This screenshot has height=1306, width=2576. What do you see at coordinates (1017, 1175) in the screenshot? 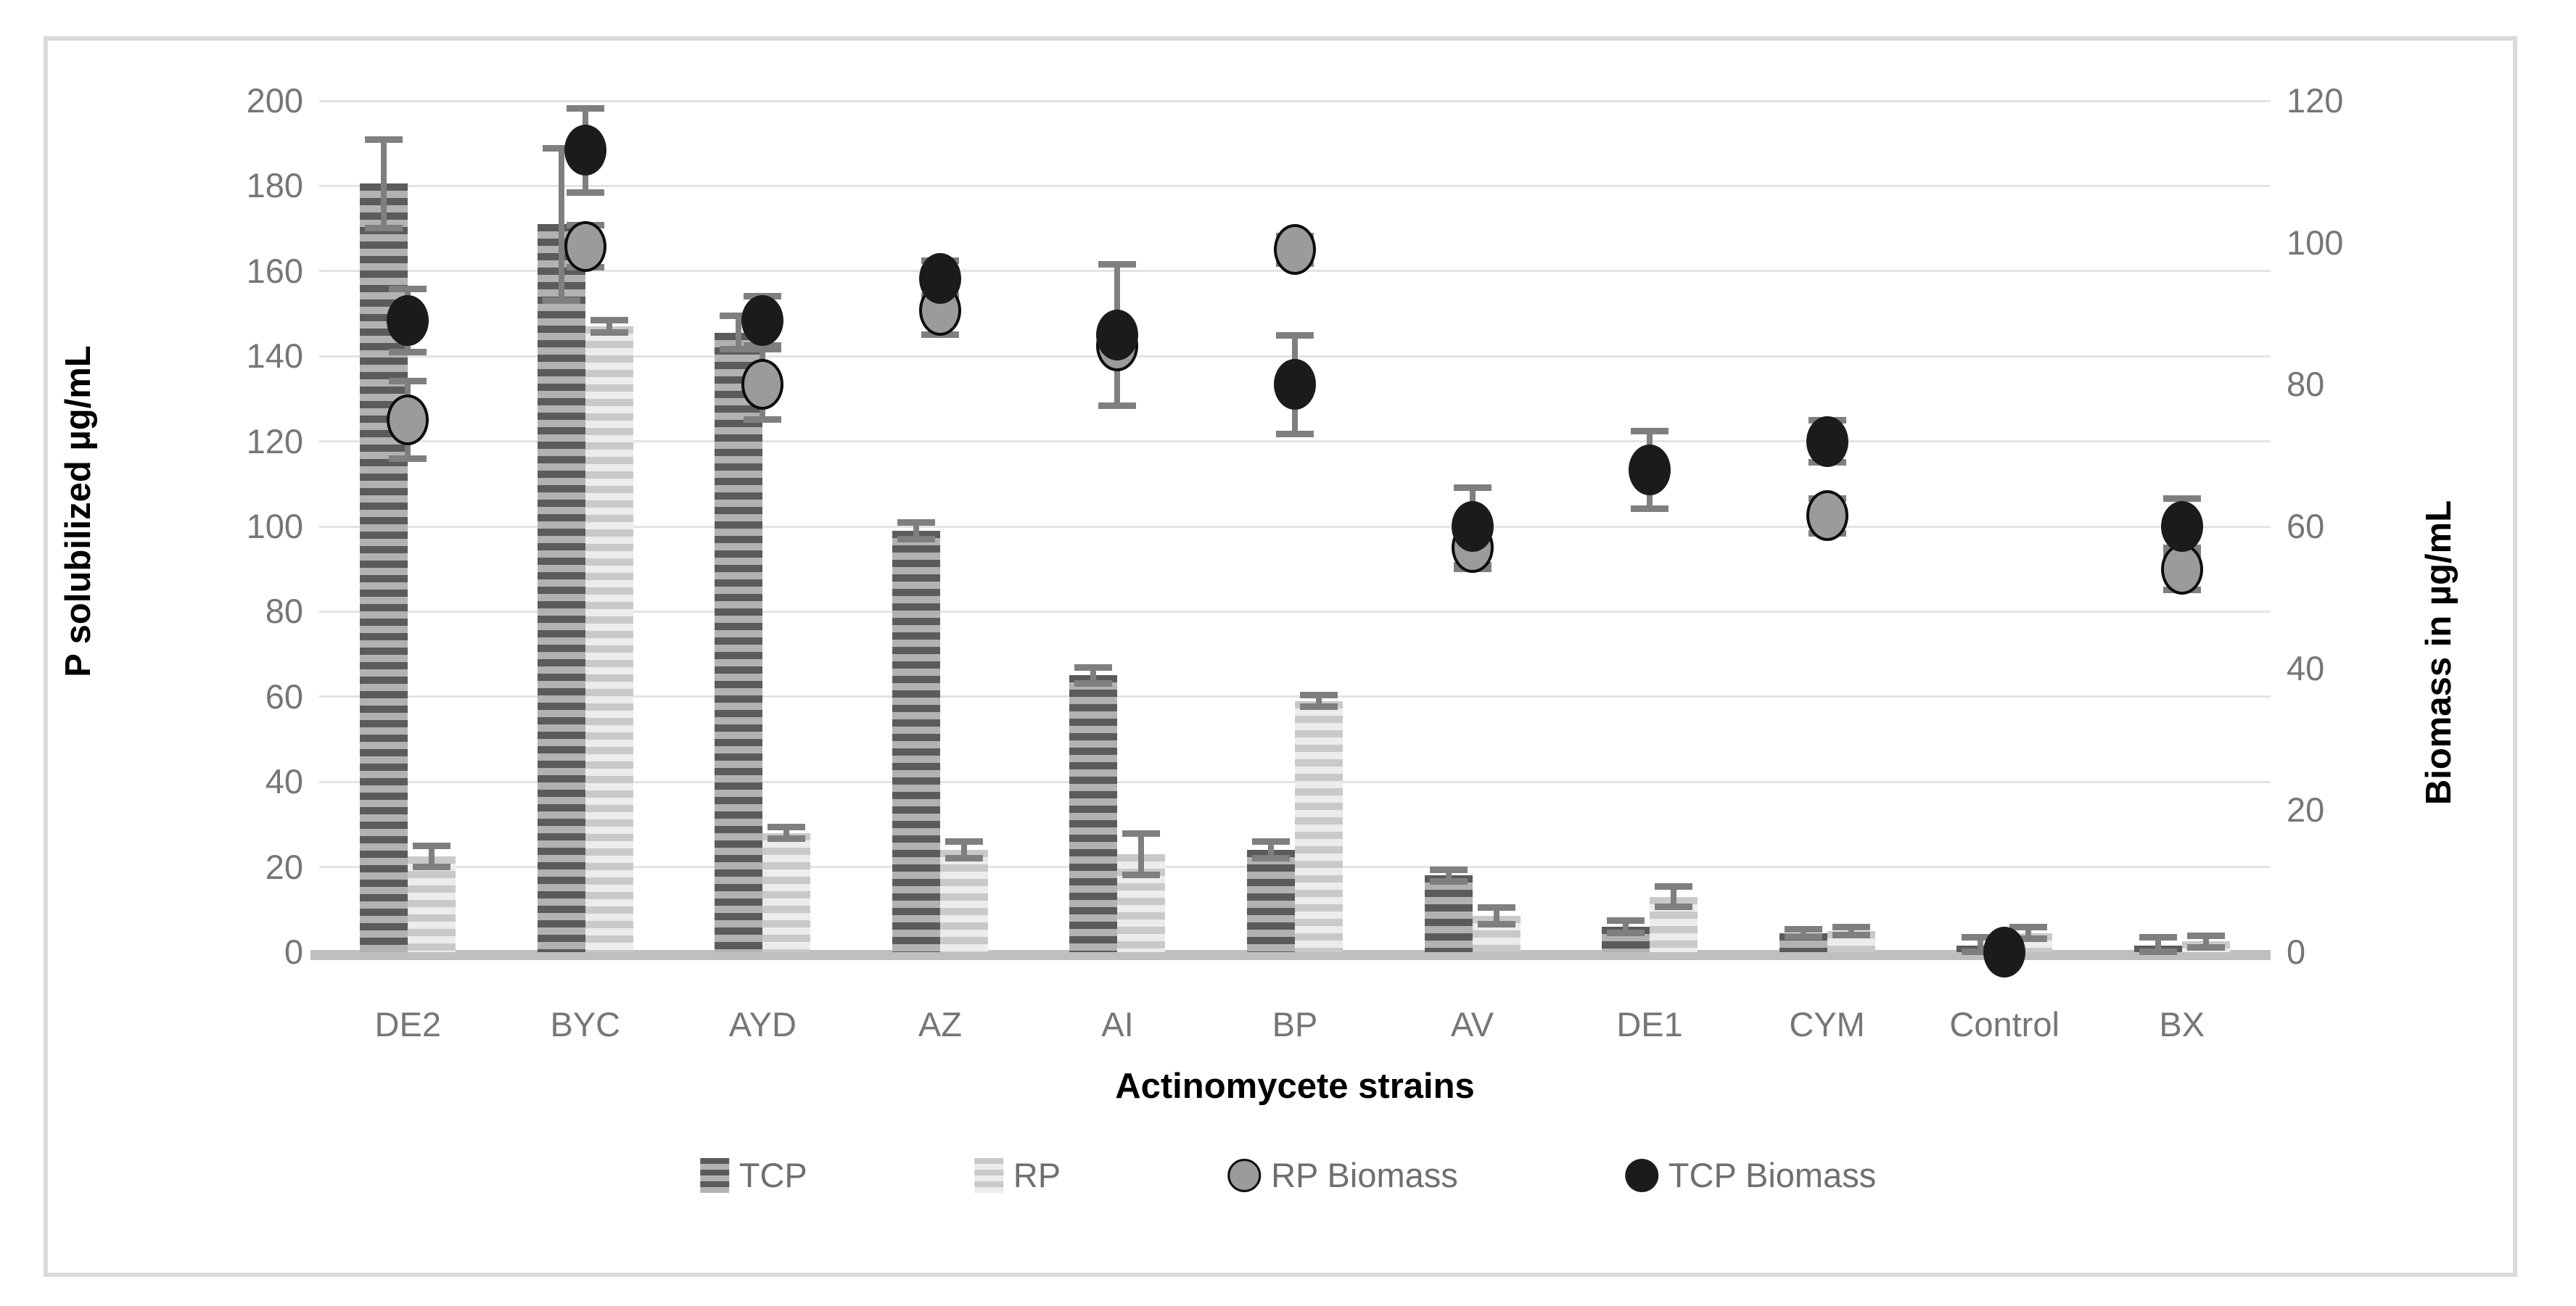
I see `legend-item-rp: RP` at bounding box center [1017, 1175].